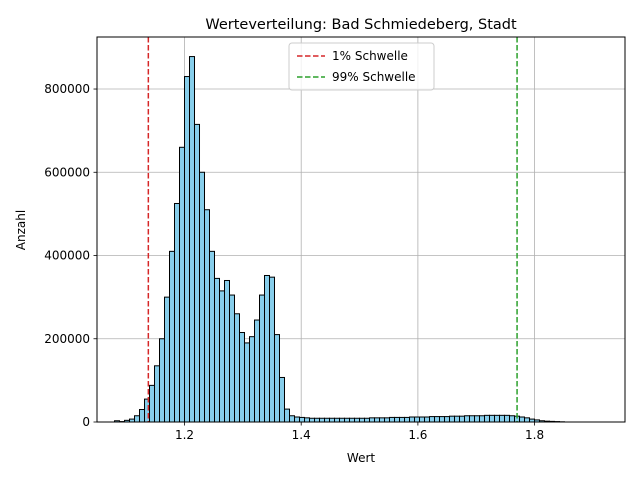 Image resolution: width=640 pixels, height=480 pixels. What do you see at coordinates (361, 458) in the screenshot?
I see `x-axis-title: Wert` at bounding box center [361, 458].